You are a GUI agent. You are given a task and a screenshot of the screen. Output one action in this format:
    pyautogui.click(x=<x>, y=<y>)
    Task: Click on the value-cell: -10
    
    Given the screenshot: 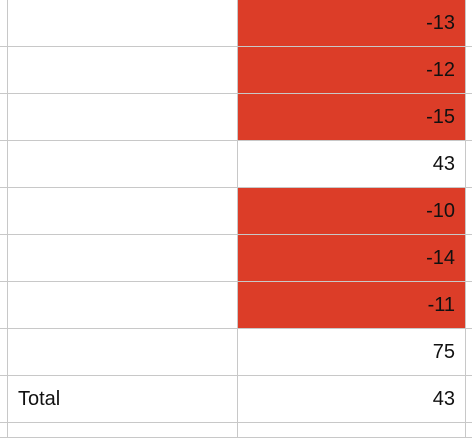 What is the action you would take?
    pyautogui.click(x=352, y=211)
    